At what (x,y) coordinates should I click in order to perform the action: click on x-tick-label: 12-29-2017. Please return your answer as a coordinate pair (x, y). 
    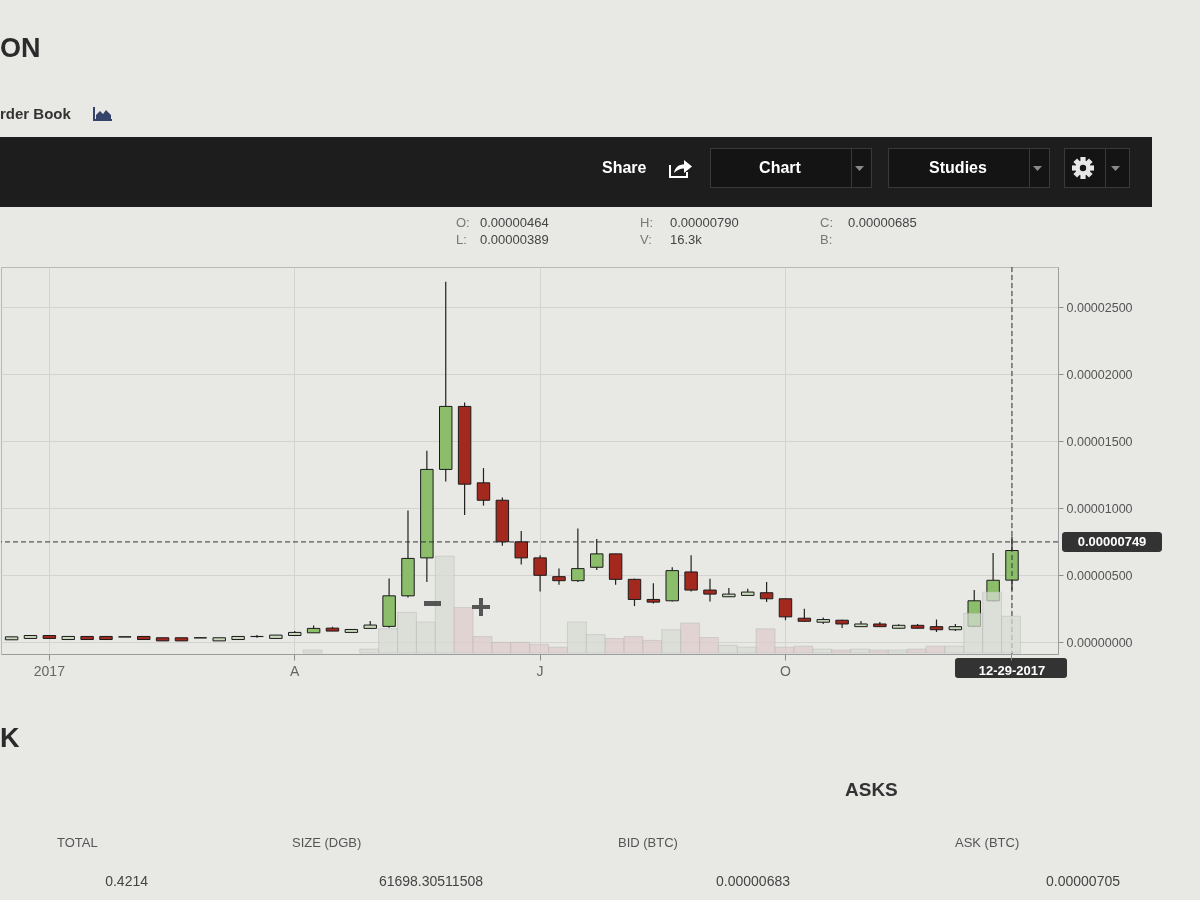
    Looking at the image, I should click on (1012, 670).